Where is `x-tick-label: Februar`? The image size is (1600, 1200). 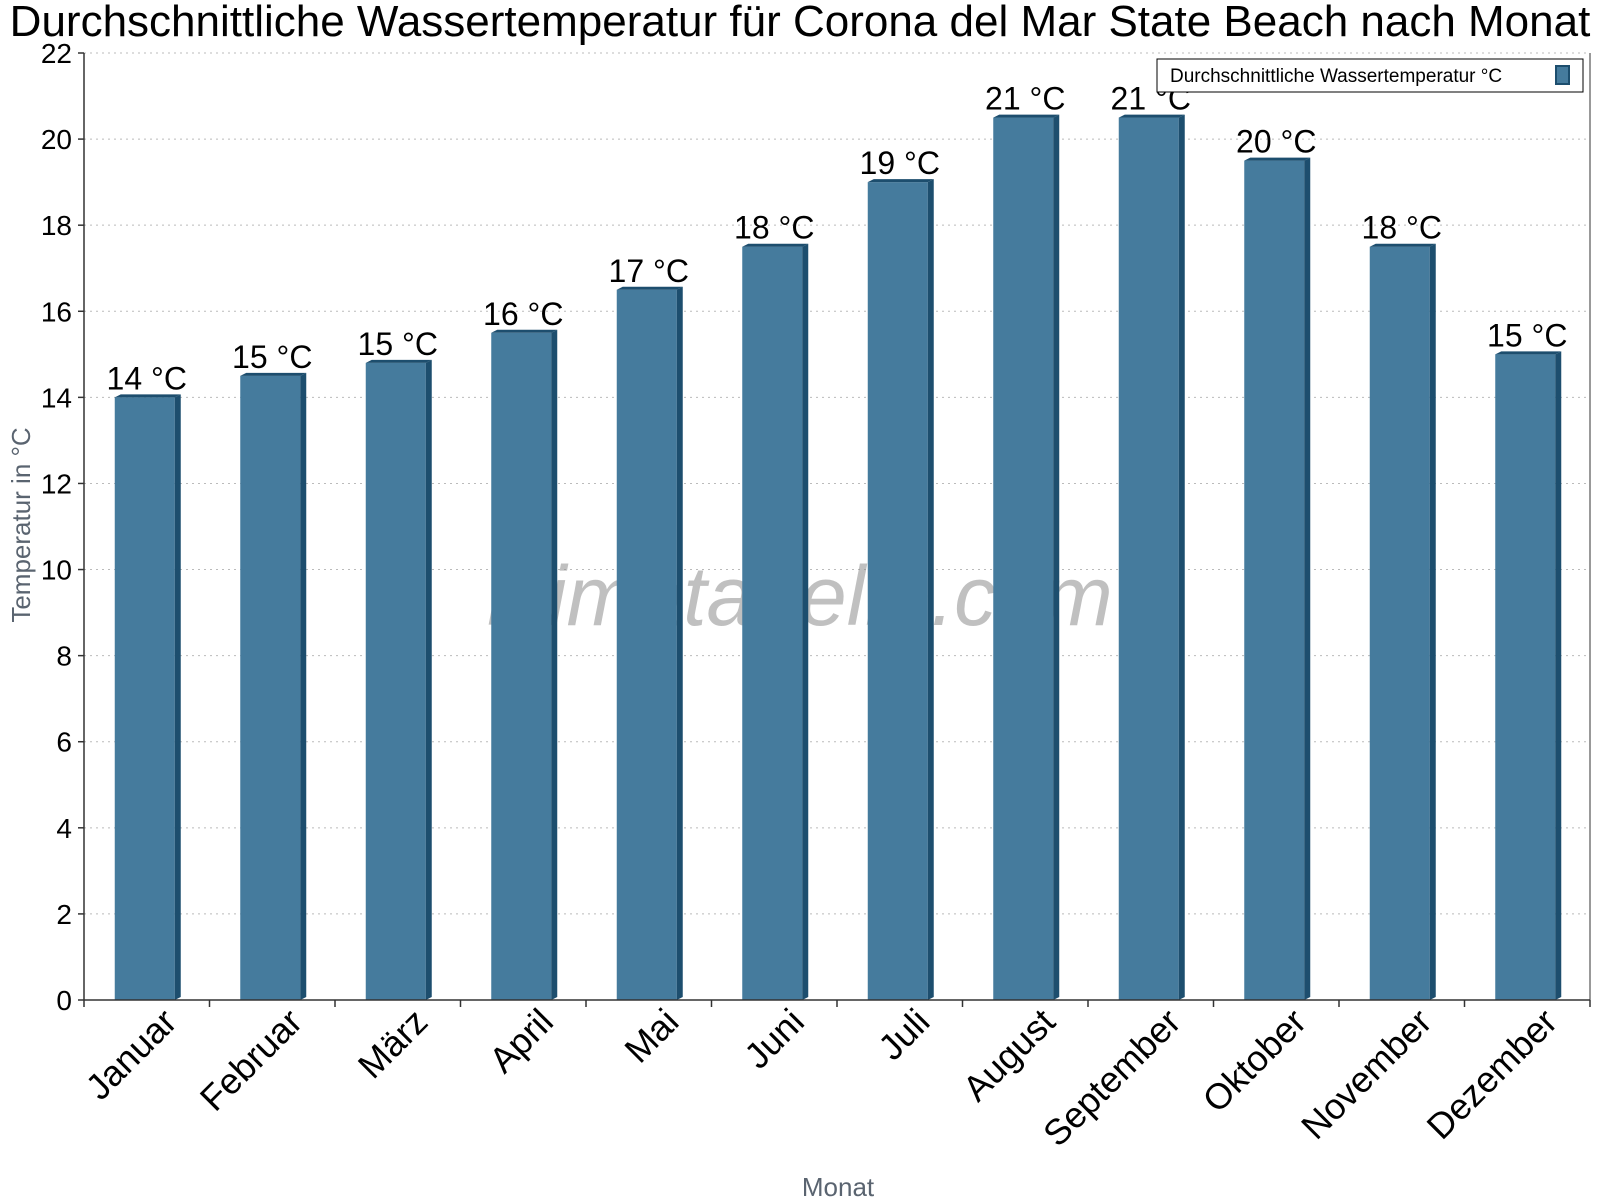
x-tick-label: Februar is located at coordinates (251, 1060).